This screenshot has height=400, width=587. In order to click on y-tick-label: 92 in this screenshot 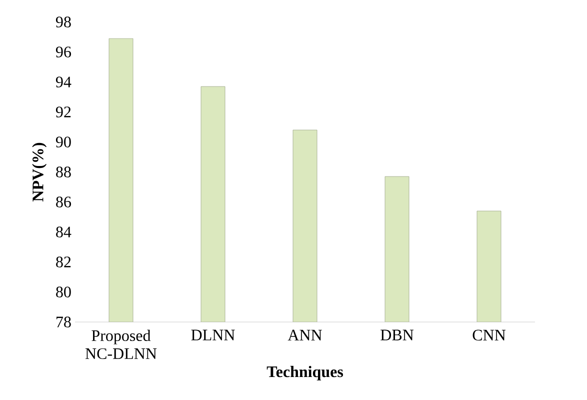, I will do `click(63, 112)`.